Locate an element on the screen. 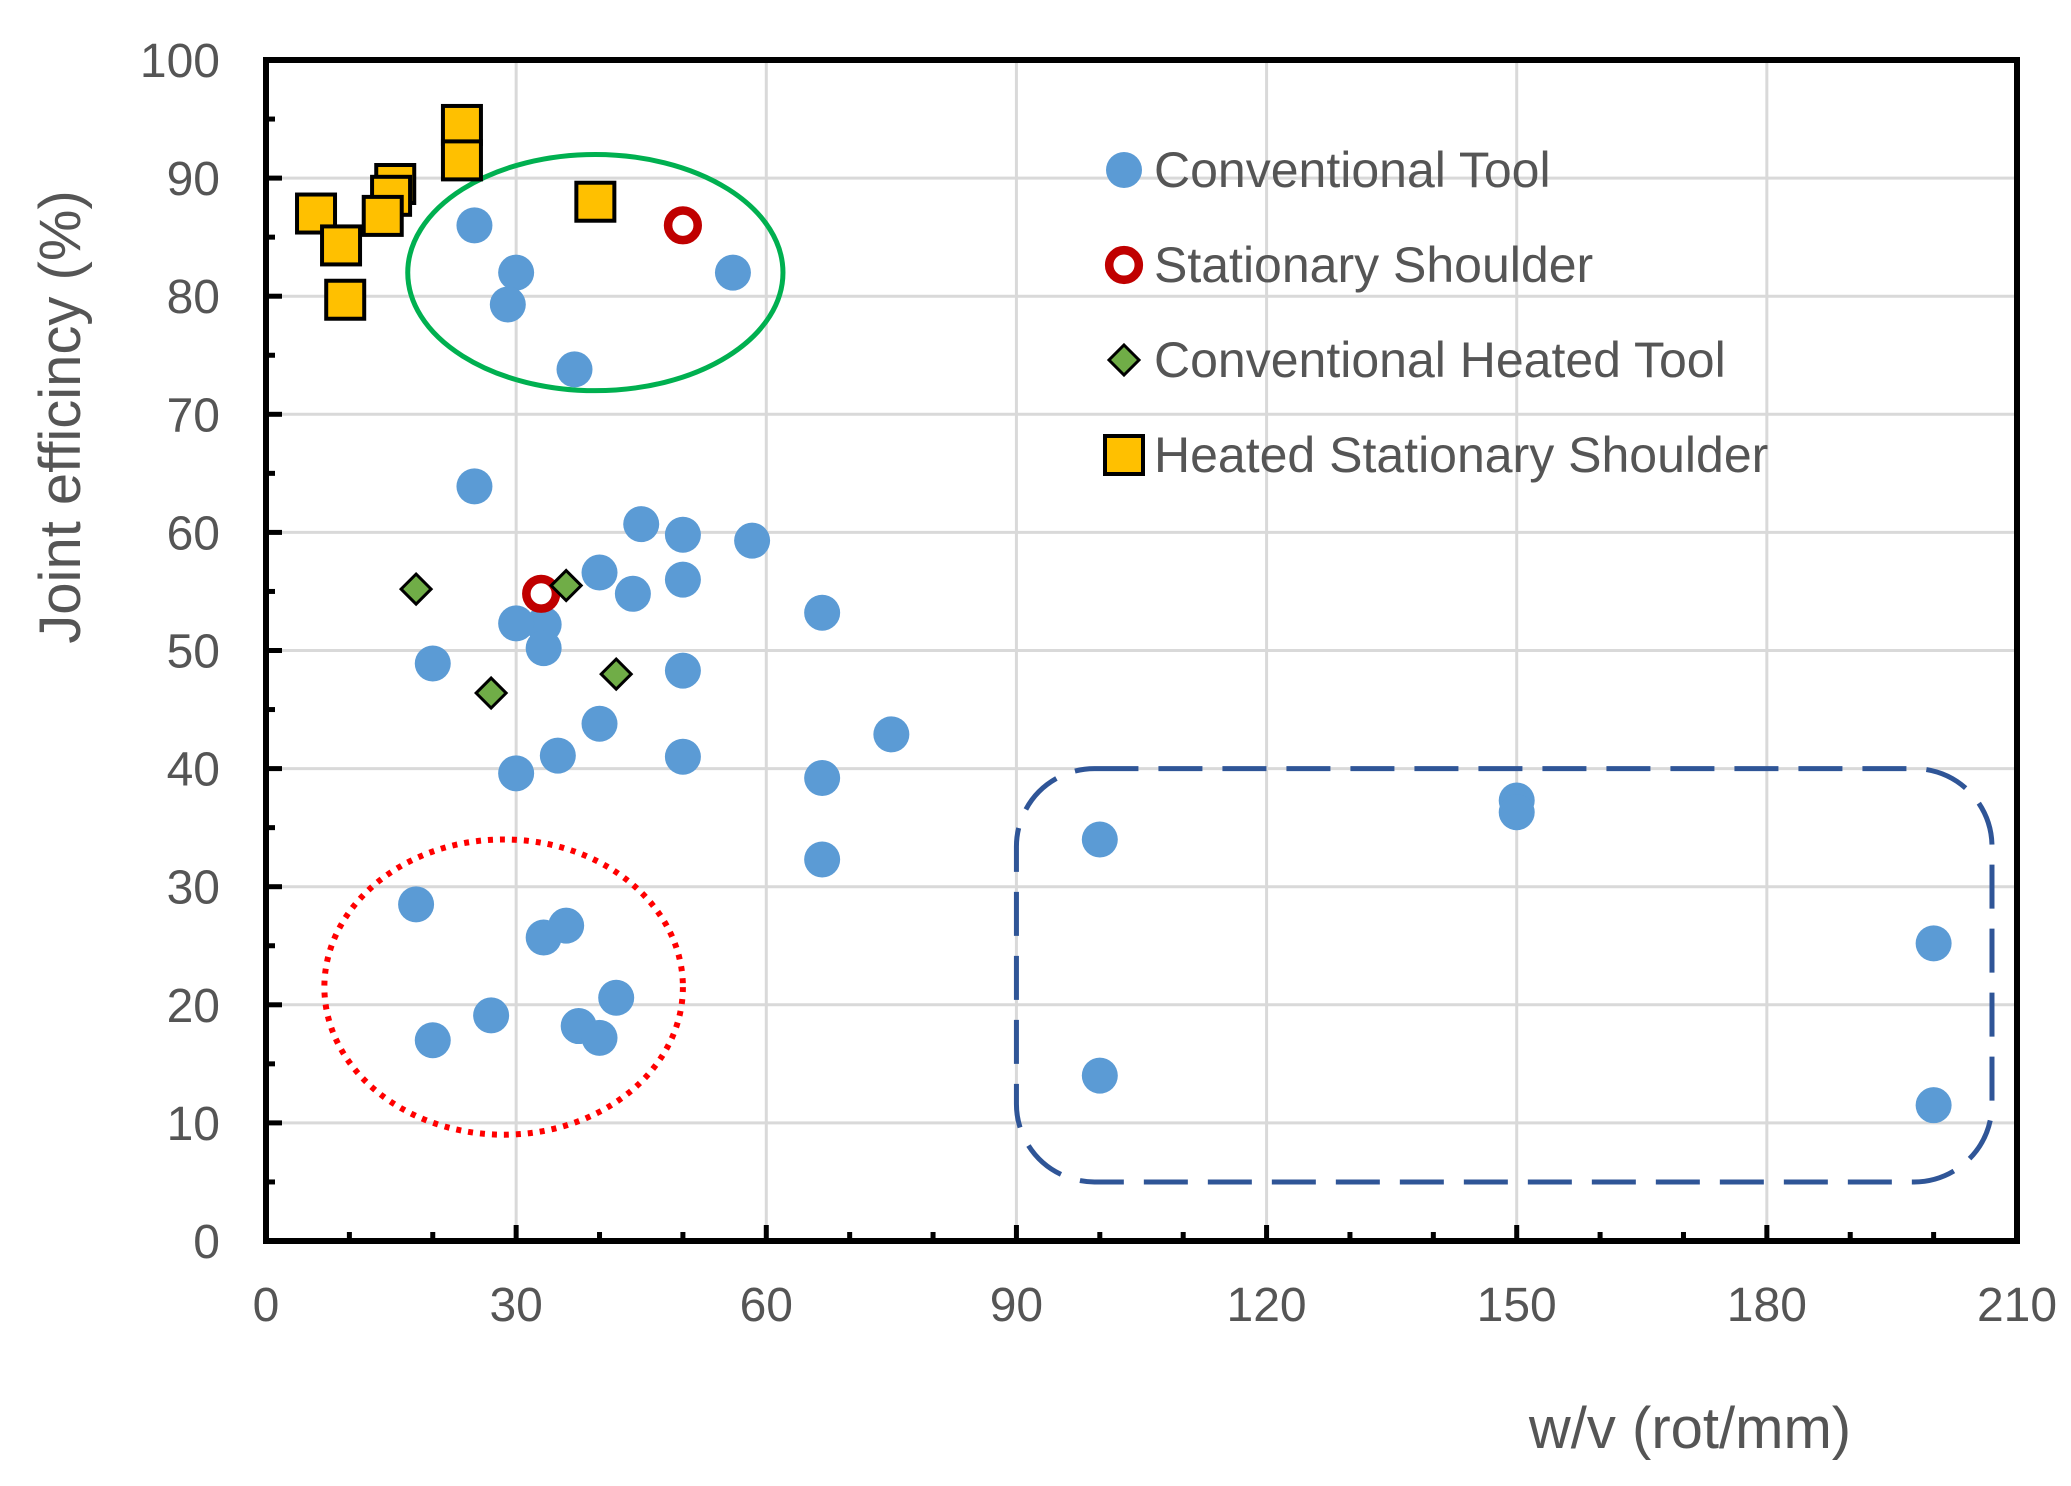 The width and height of the screenshot is (2071, 1486). legend-label: Stationary Shoulder is located at coordinates (1373, 265).